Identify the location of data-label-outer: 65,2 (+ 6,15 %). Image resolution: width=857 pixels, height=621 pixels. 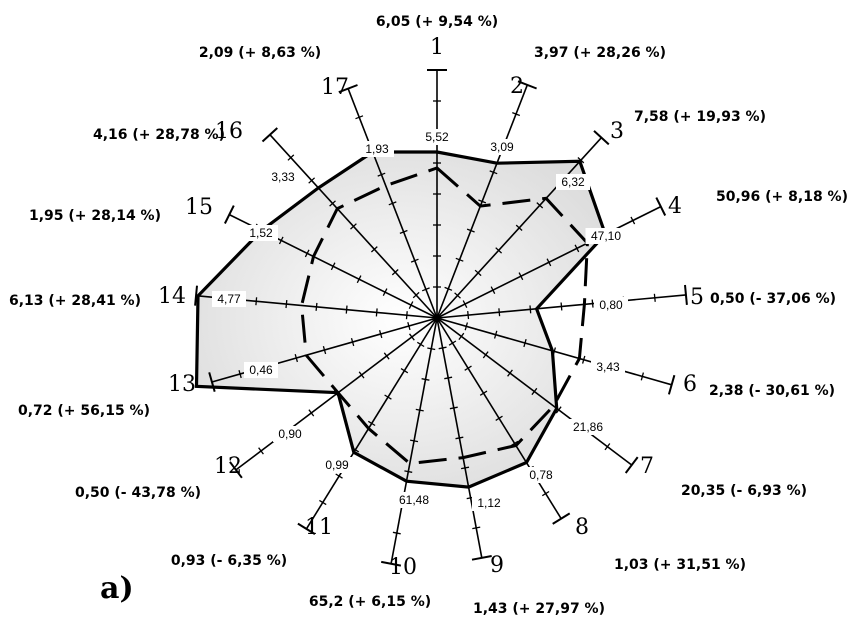
(370, 602).